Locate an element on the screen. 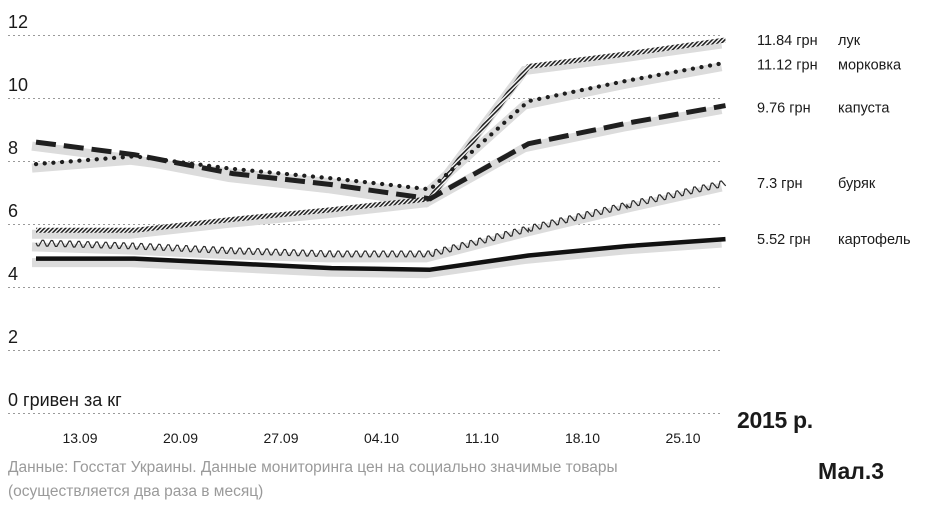 This screenshot has height=511, width=940. y-tick-8: 8 is located at coordinates (13, 148).